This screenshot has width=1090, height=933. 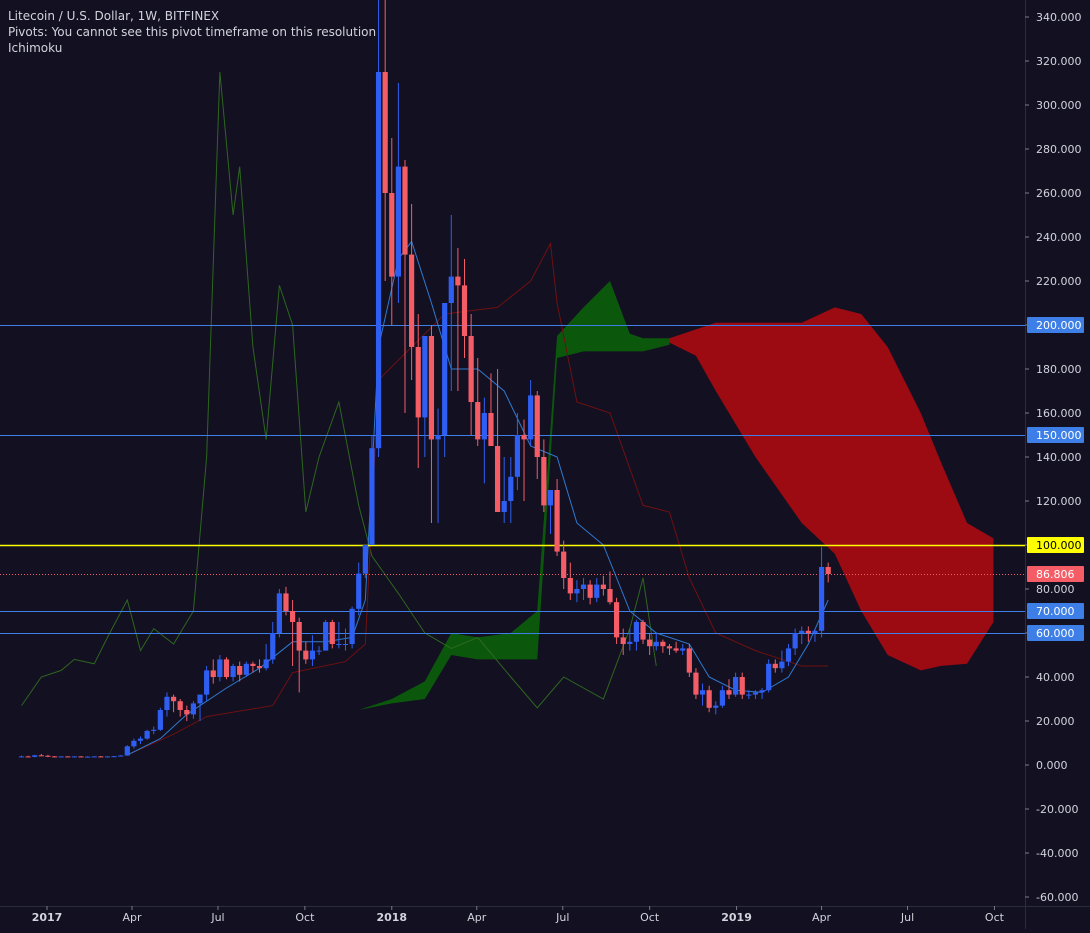 I want to click on price-axis-tick-label: 120.000, so click(x=1059, y=501).